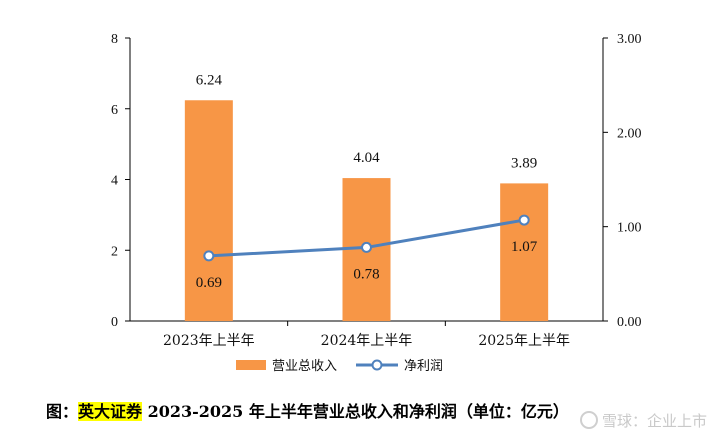 The width and height of the screenshot is (727, 443). I want to click on watermark: 雪球：企业上市, so click(643, 420).